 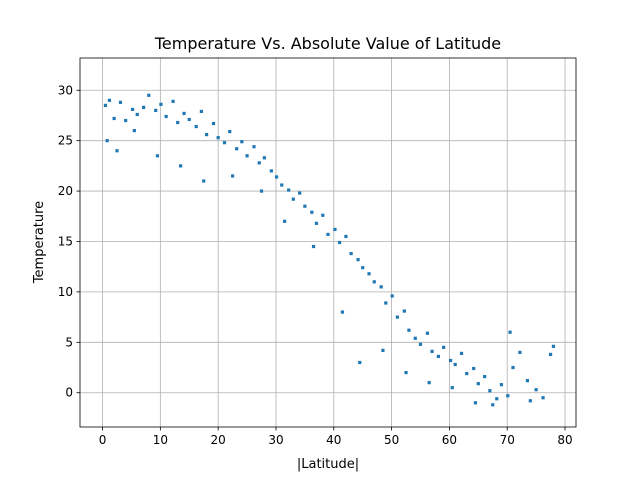 What do you see at coordinates (328, 464) in the screenshot?
I see `x-axis-label: |Latitude|` at bounding box center [328, 464].